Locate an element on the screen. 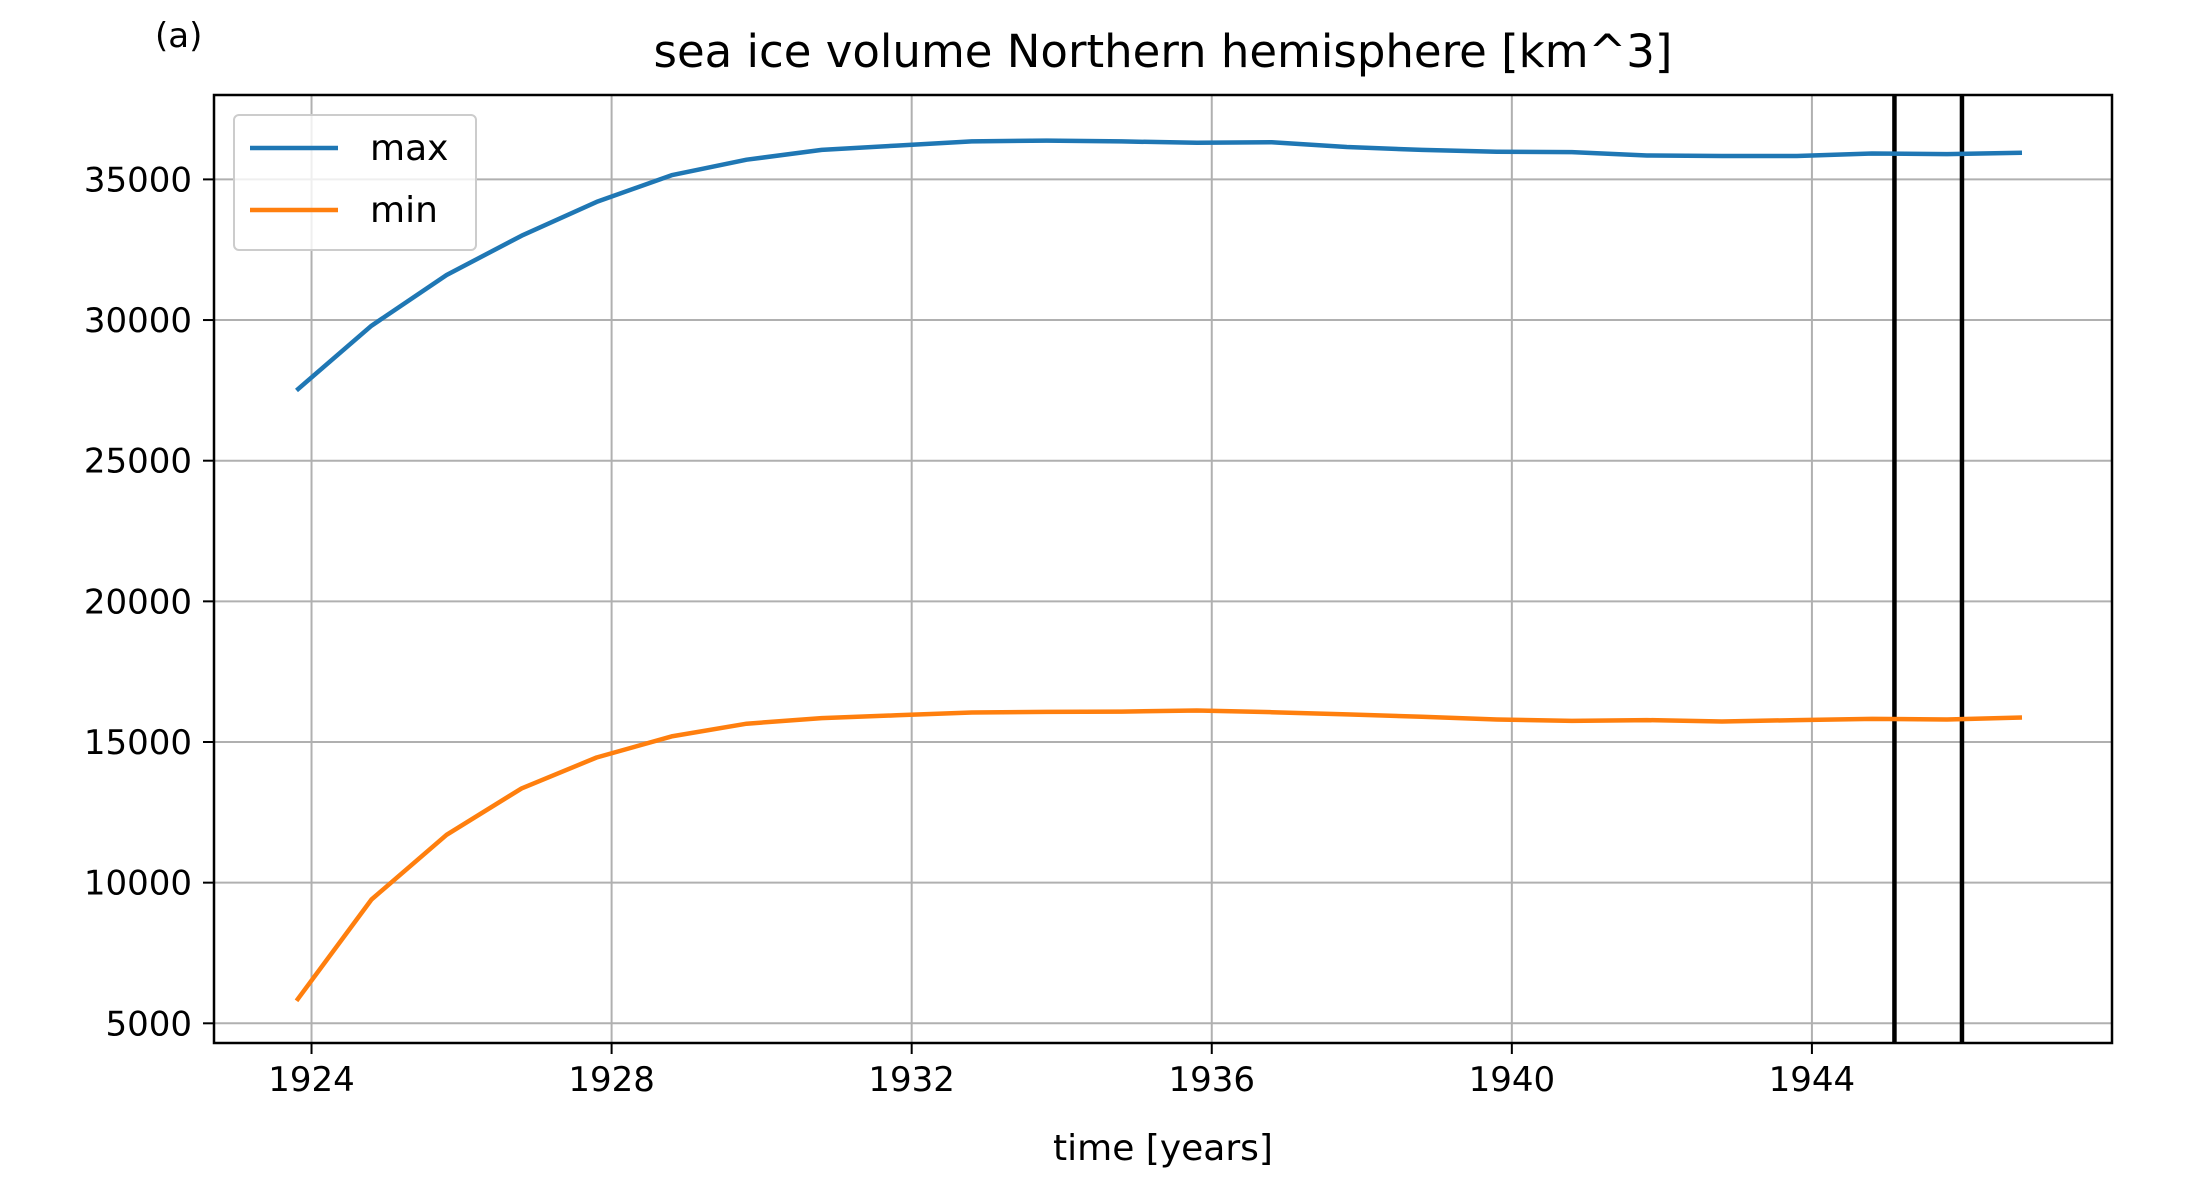  legend-label-min: min is located at coordinates (404, 210).